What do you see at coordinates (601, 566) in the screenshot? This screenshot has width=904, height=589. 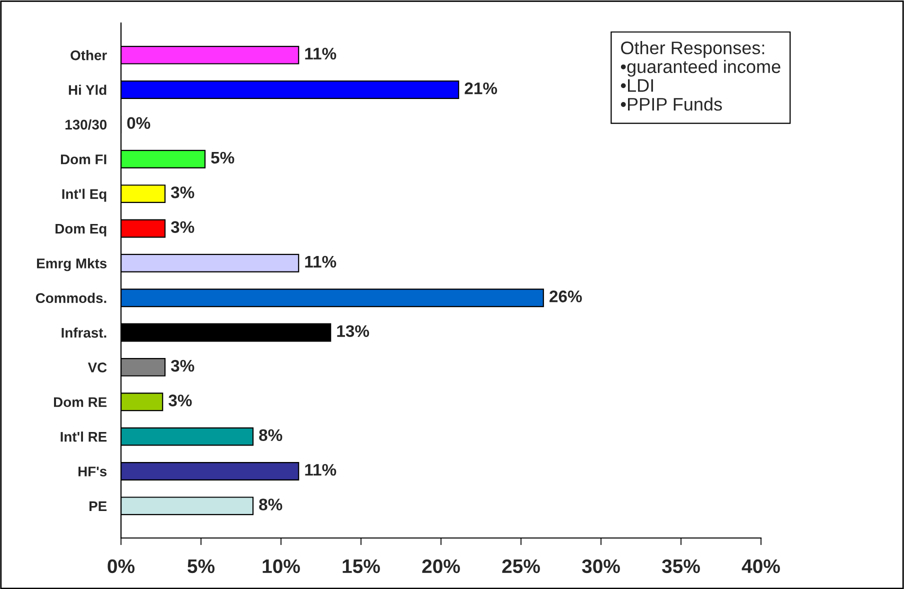 I see `x-tick-label: 30%` at bounding box center [601, 566].